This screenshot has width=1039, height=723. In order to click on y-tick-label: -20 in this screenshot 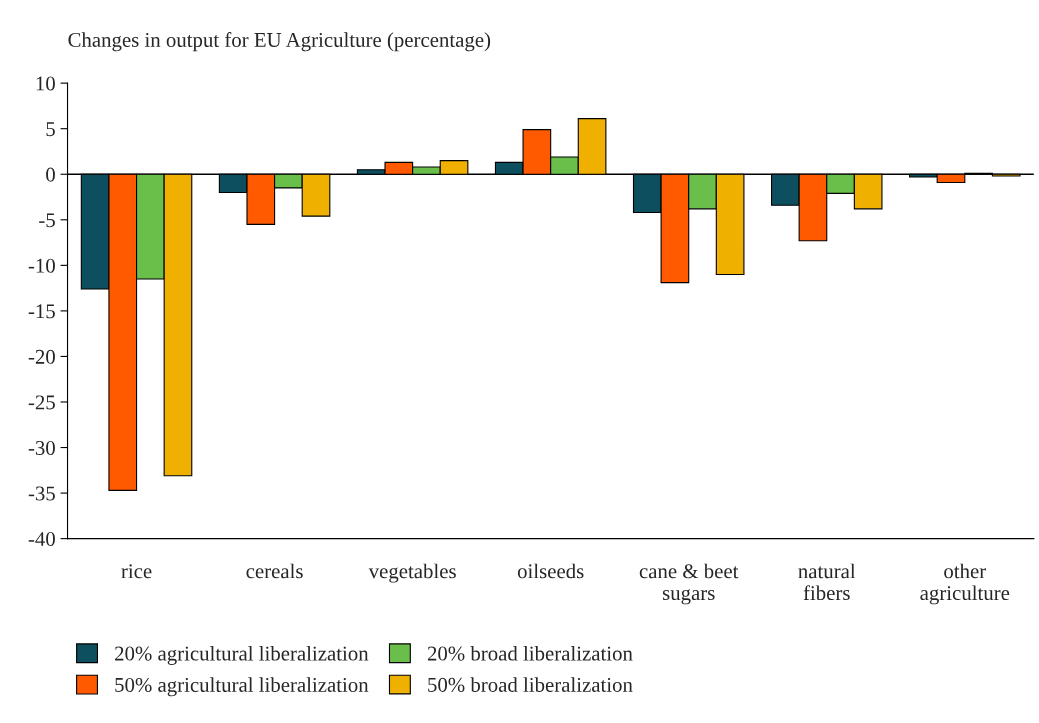, I will do `click(41, 356)`.